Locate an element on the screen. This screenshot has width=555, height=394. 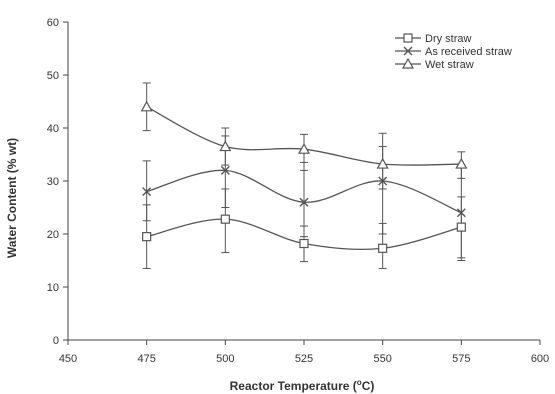
x-axis-title-degree: o is located at coordinates (359, 382).